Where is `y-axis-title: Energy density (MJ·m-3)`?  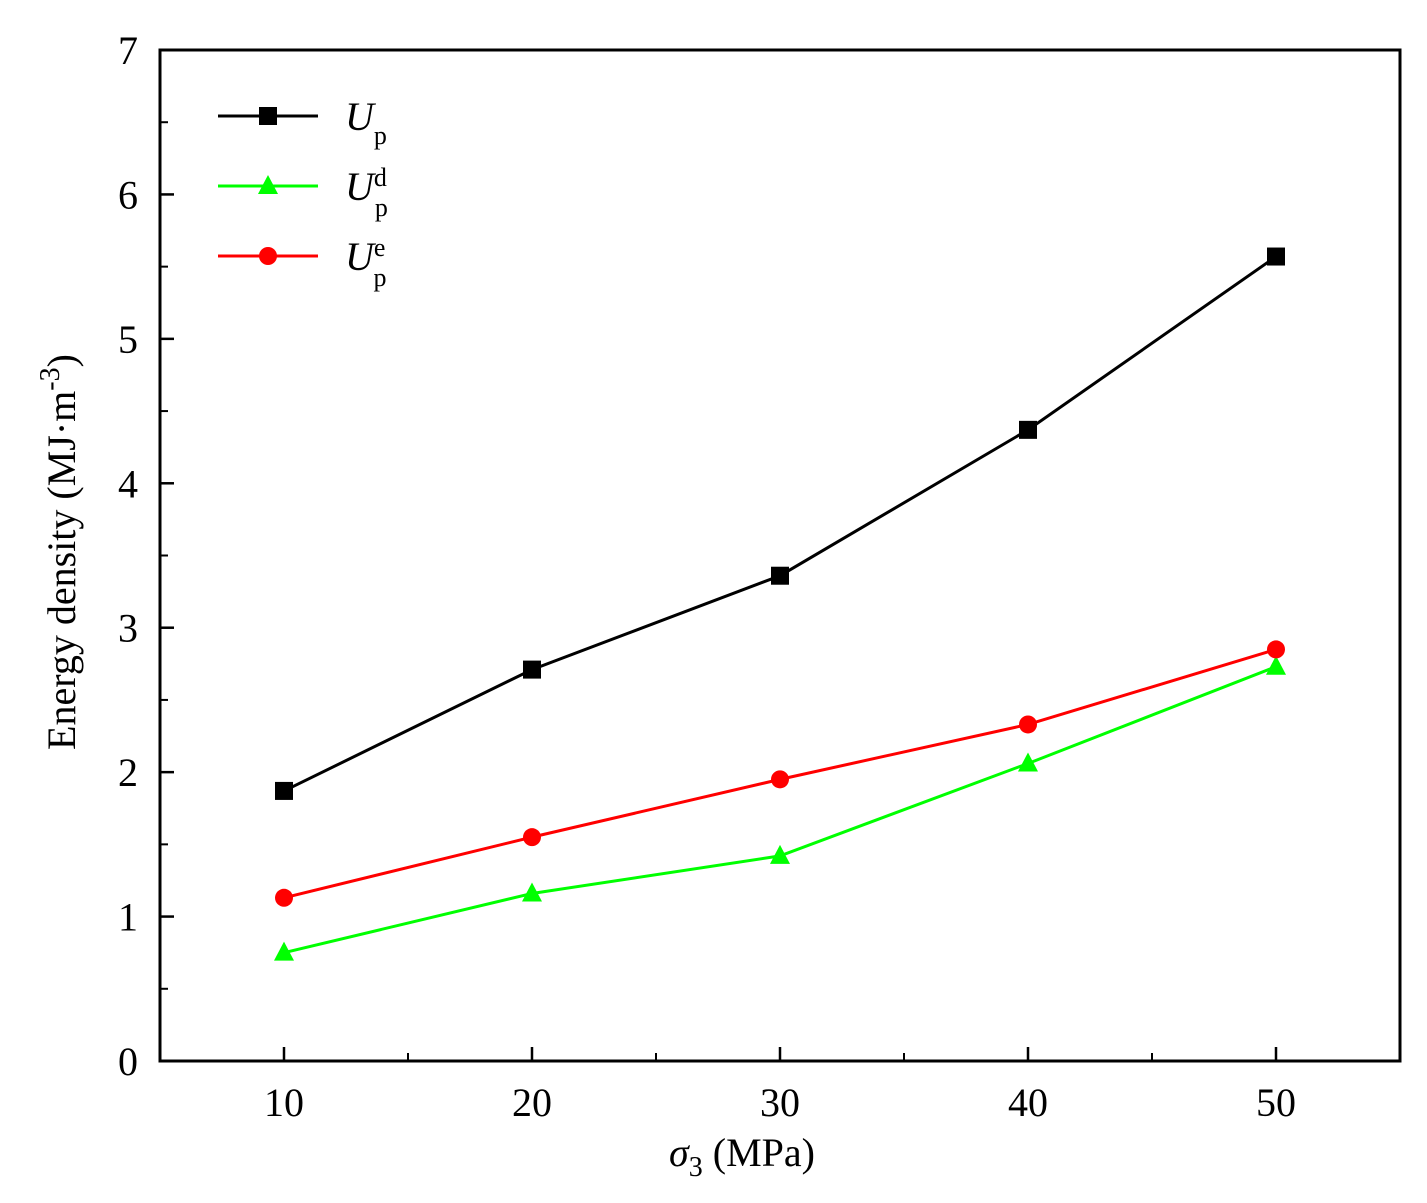 y-axis-title: Energy density (MJ·m-3) is located at coordinates (59, 552).